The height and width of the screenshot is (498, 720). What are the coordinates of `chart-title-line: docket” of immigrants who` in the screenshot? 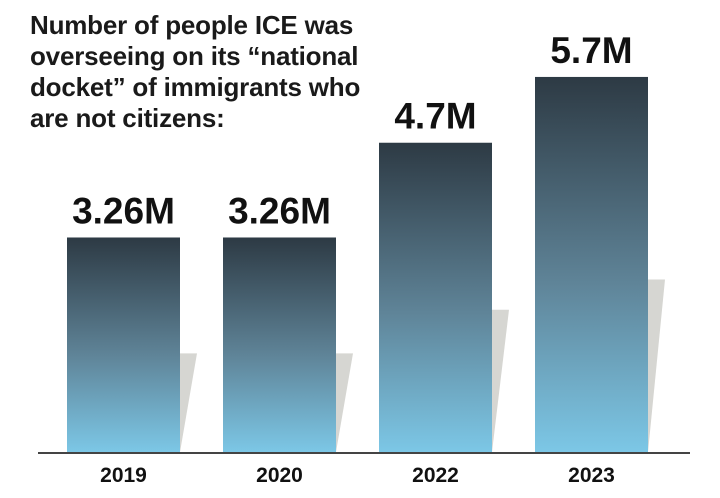 It's located at (195, 87).